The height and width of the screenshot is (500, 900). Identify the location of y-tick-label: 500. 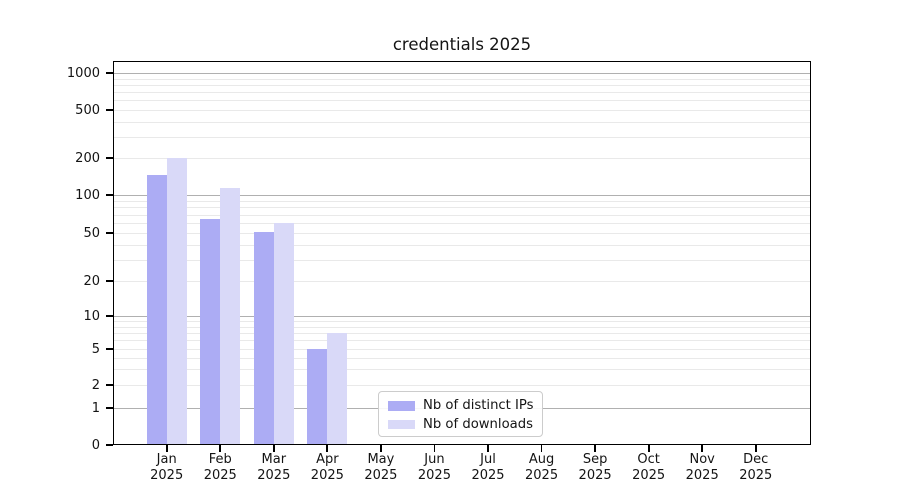
(87, 110).